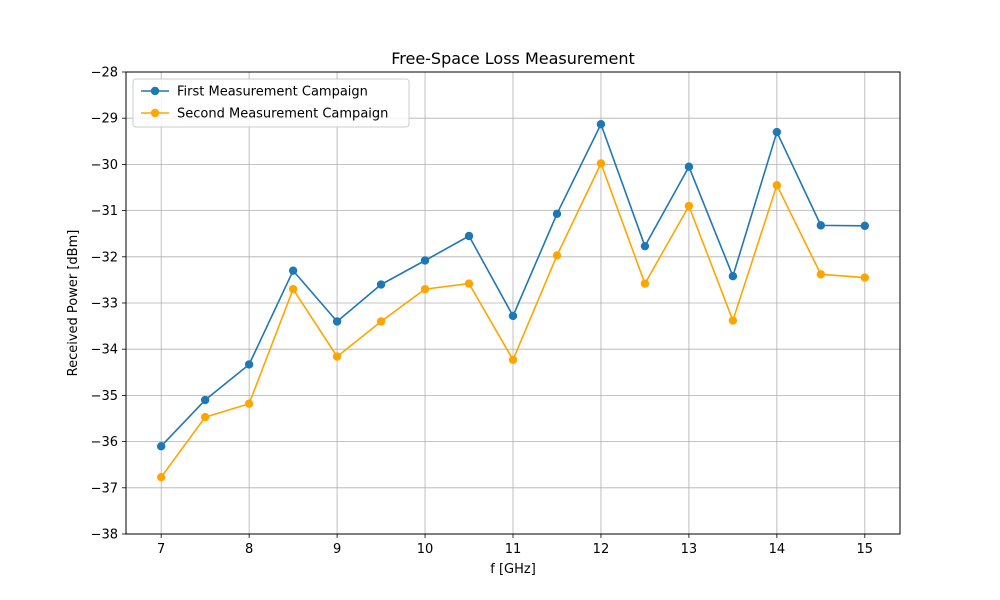  Describe the element at coordinates (513, 569) in the screenshot. I see `x-axis-label: f [GHz]` at that location.